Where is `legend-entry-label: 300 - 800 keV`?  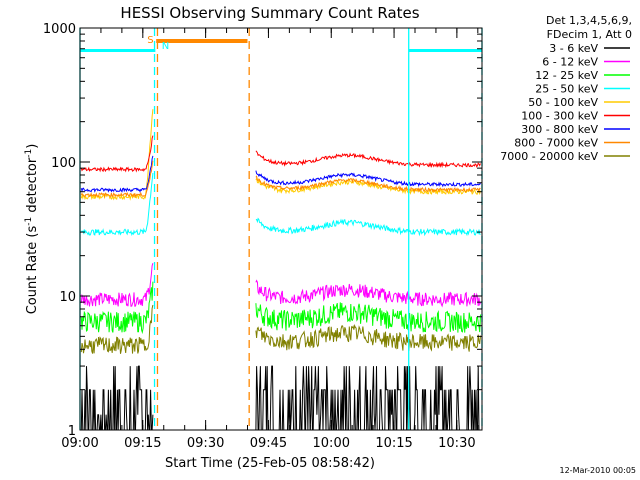 legend-entry-label: 300 - 800 keV is located at coordinates (559, 129).